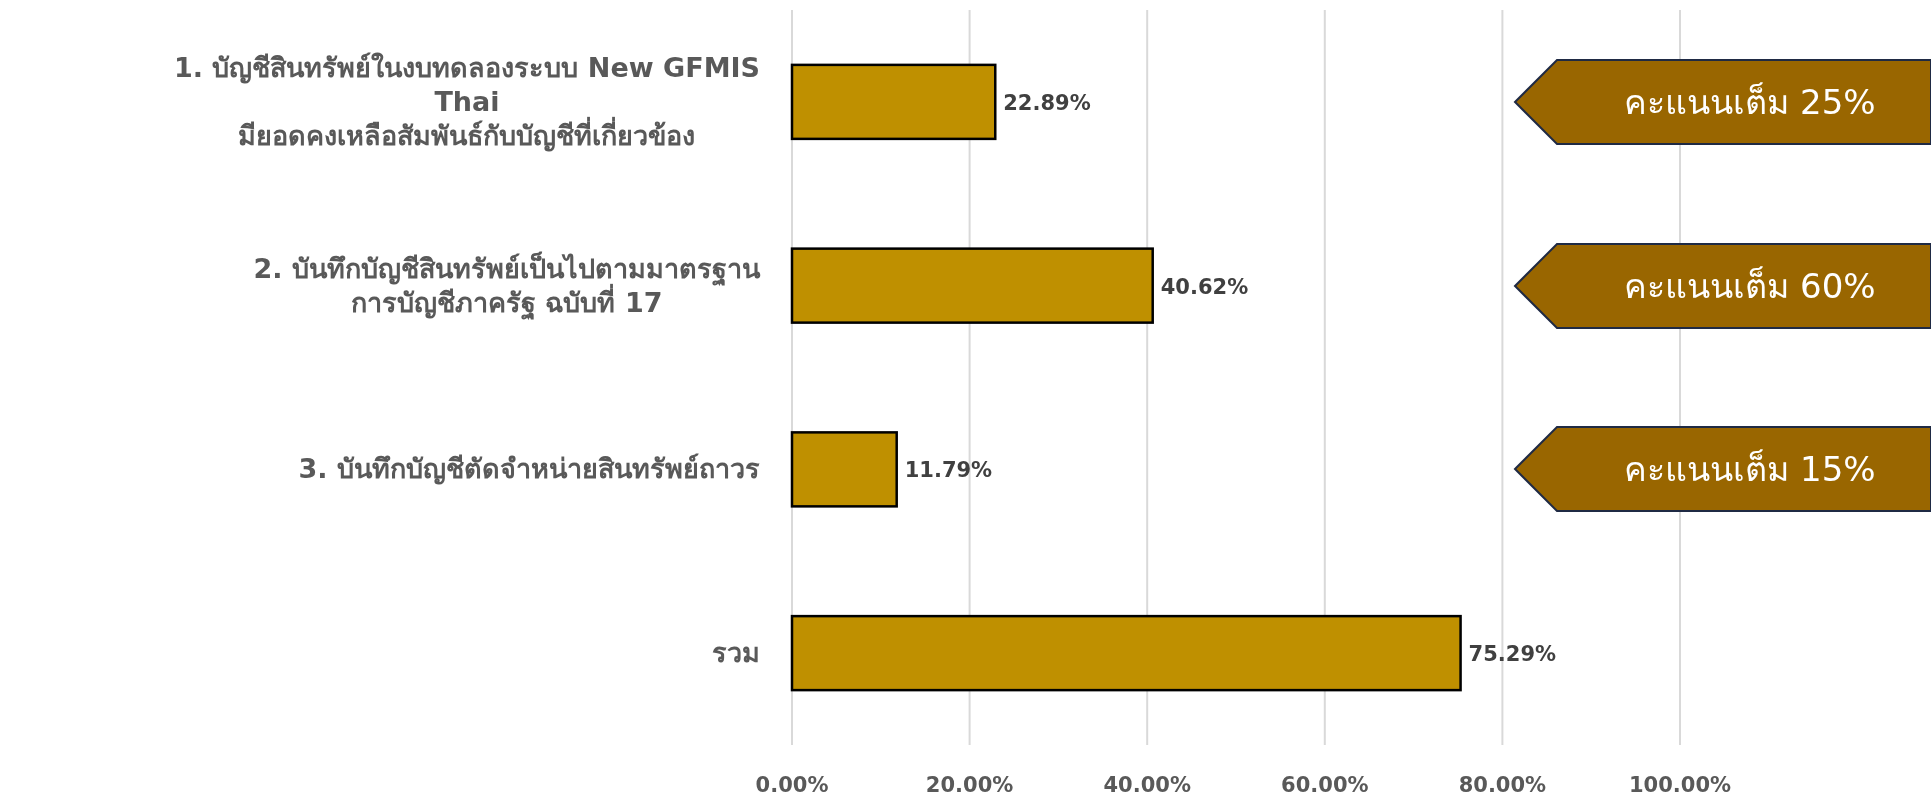 The width and height of the screenshot is (1931, 801). I want to click on x-tick-label: 20.00%, so click(969, 785).